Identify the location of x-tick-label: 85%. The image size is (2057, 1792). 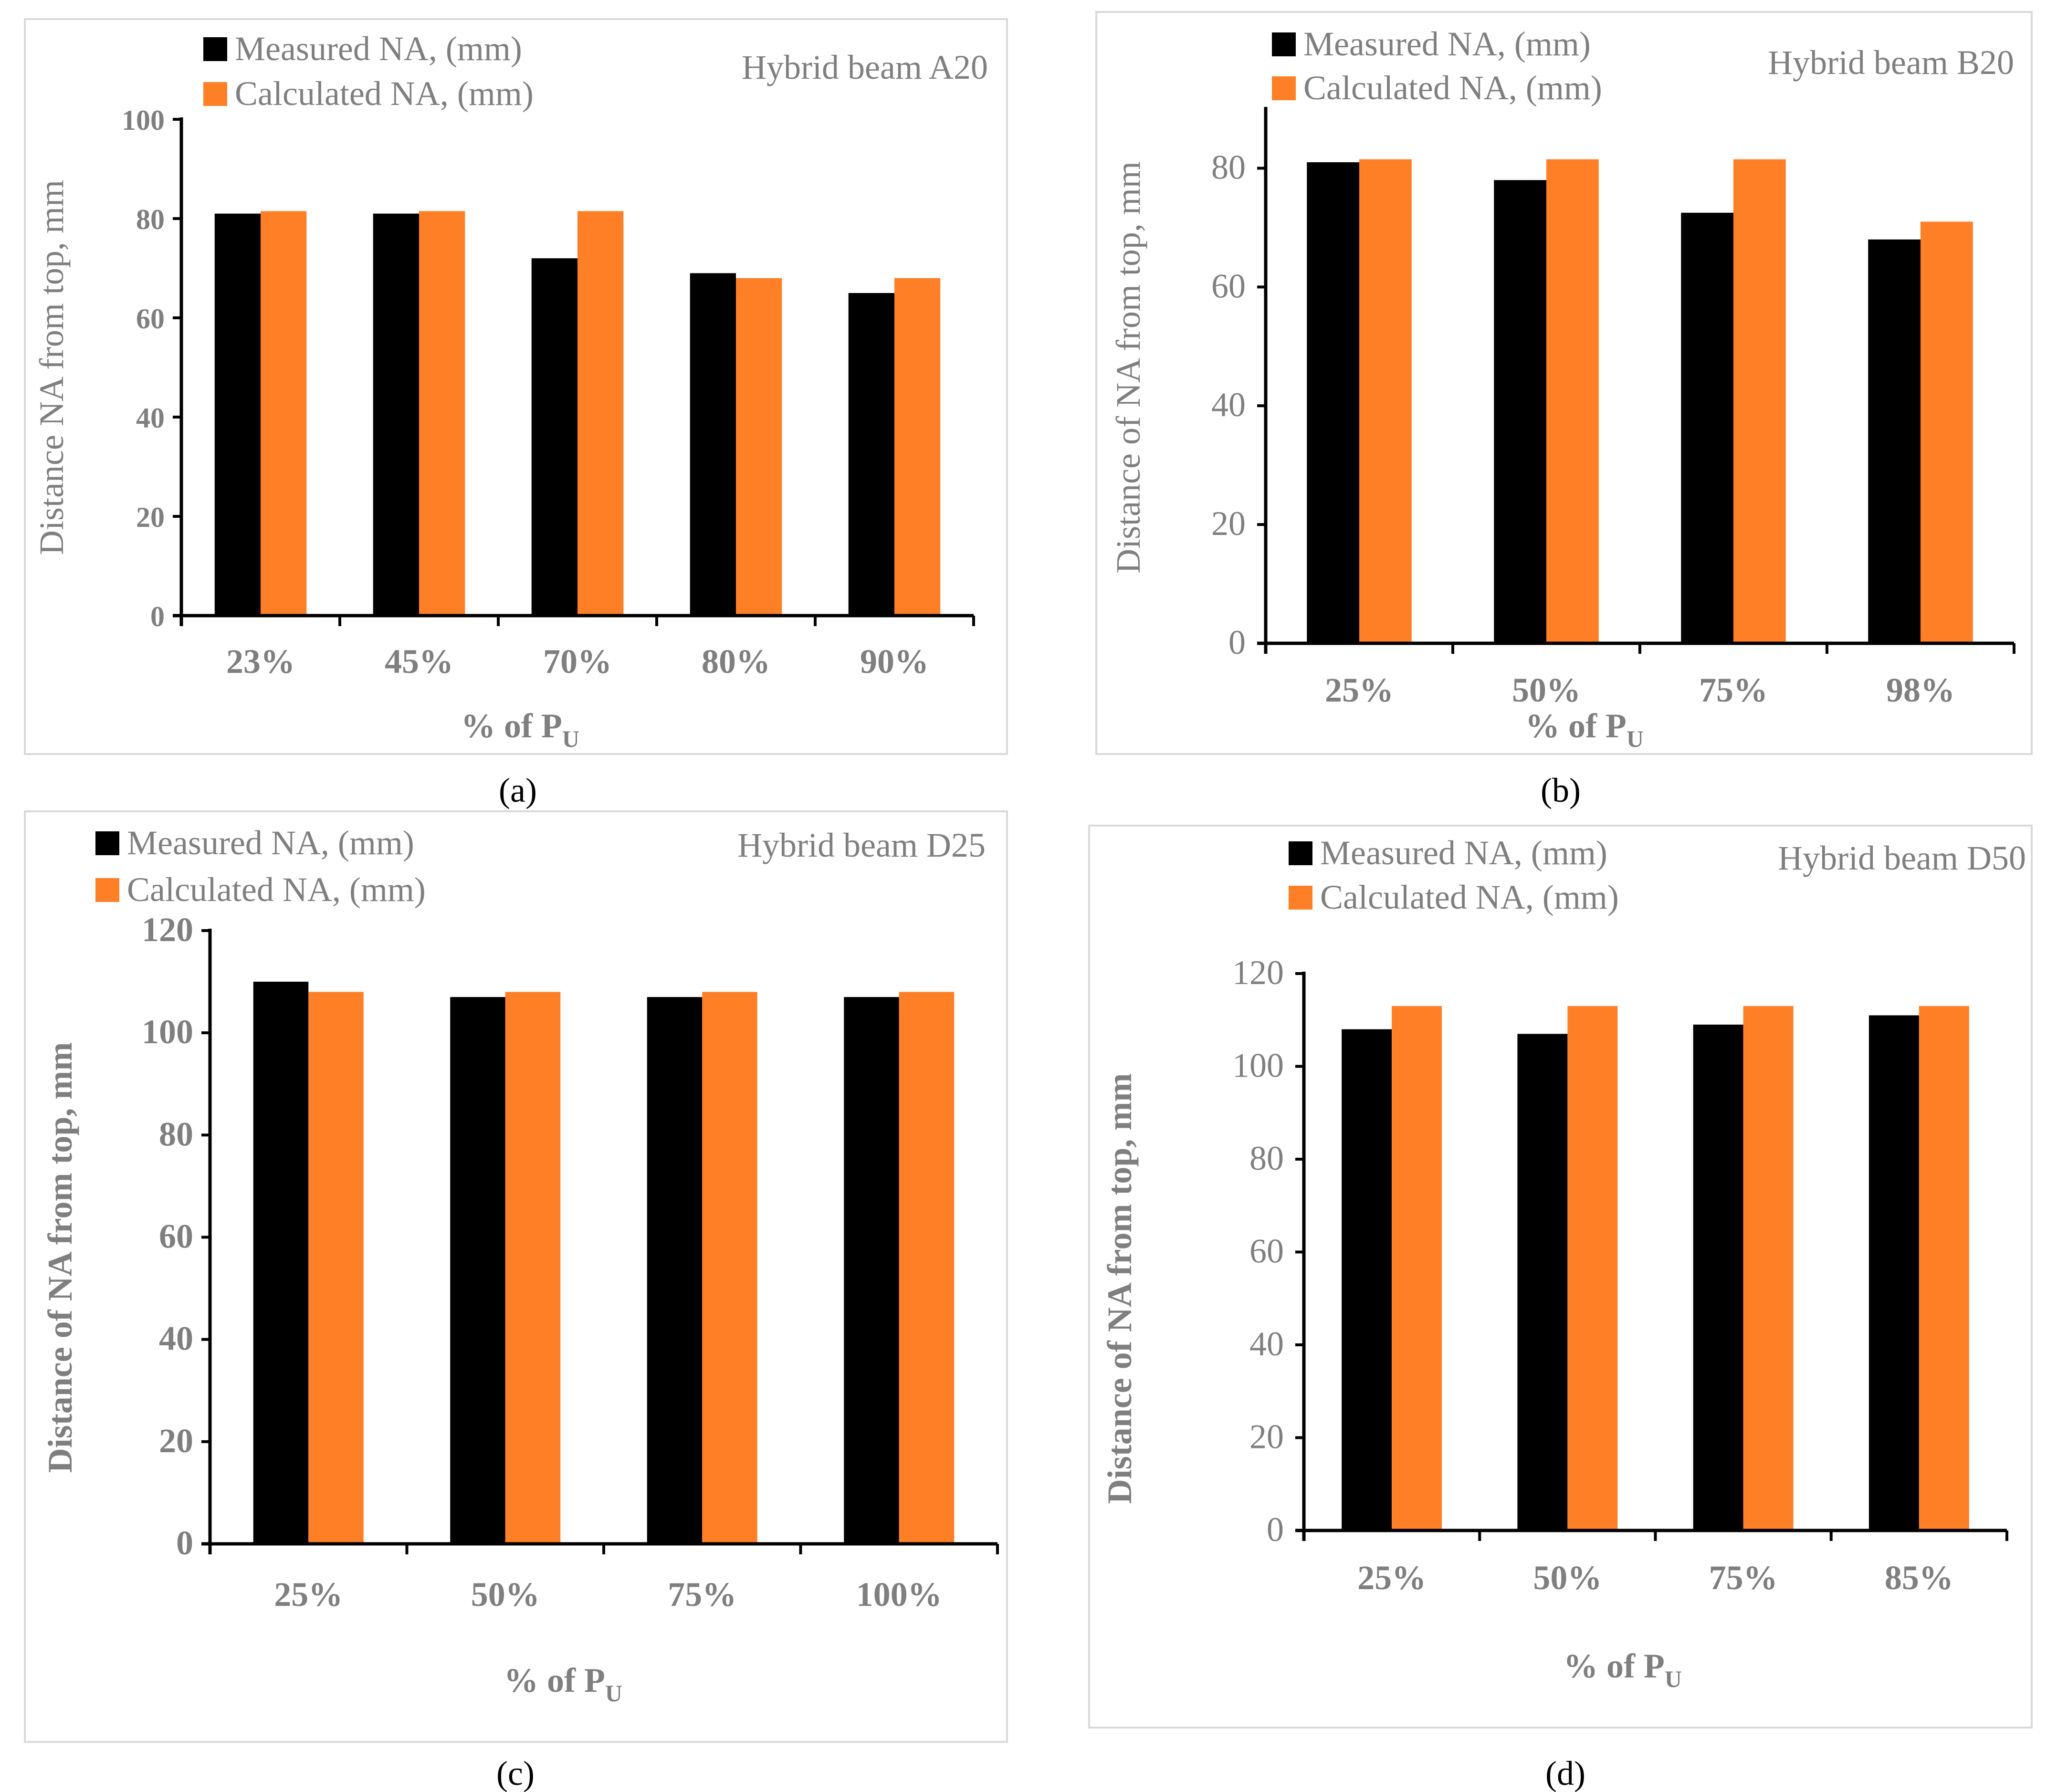
(1919, 1578).